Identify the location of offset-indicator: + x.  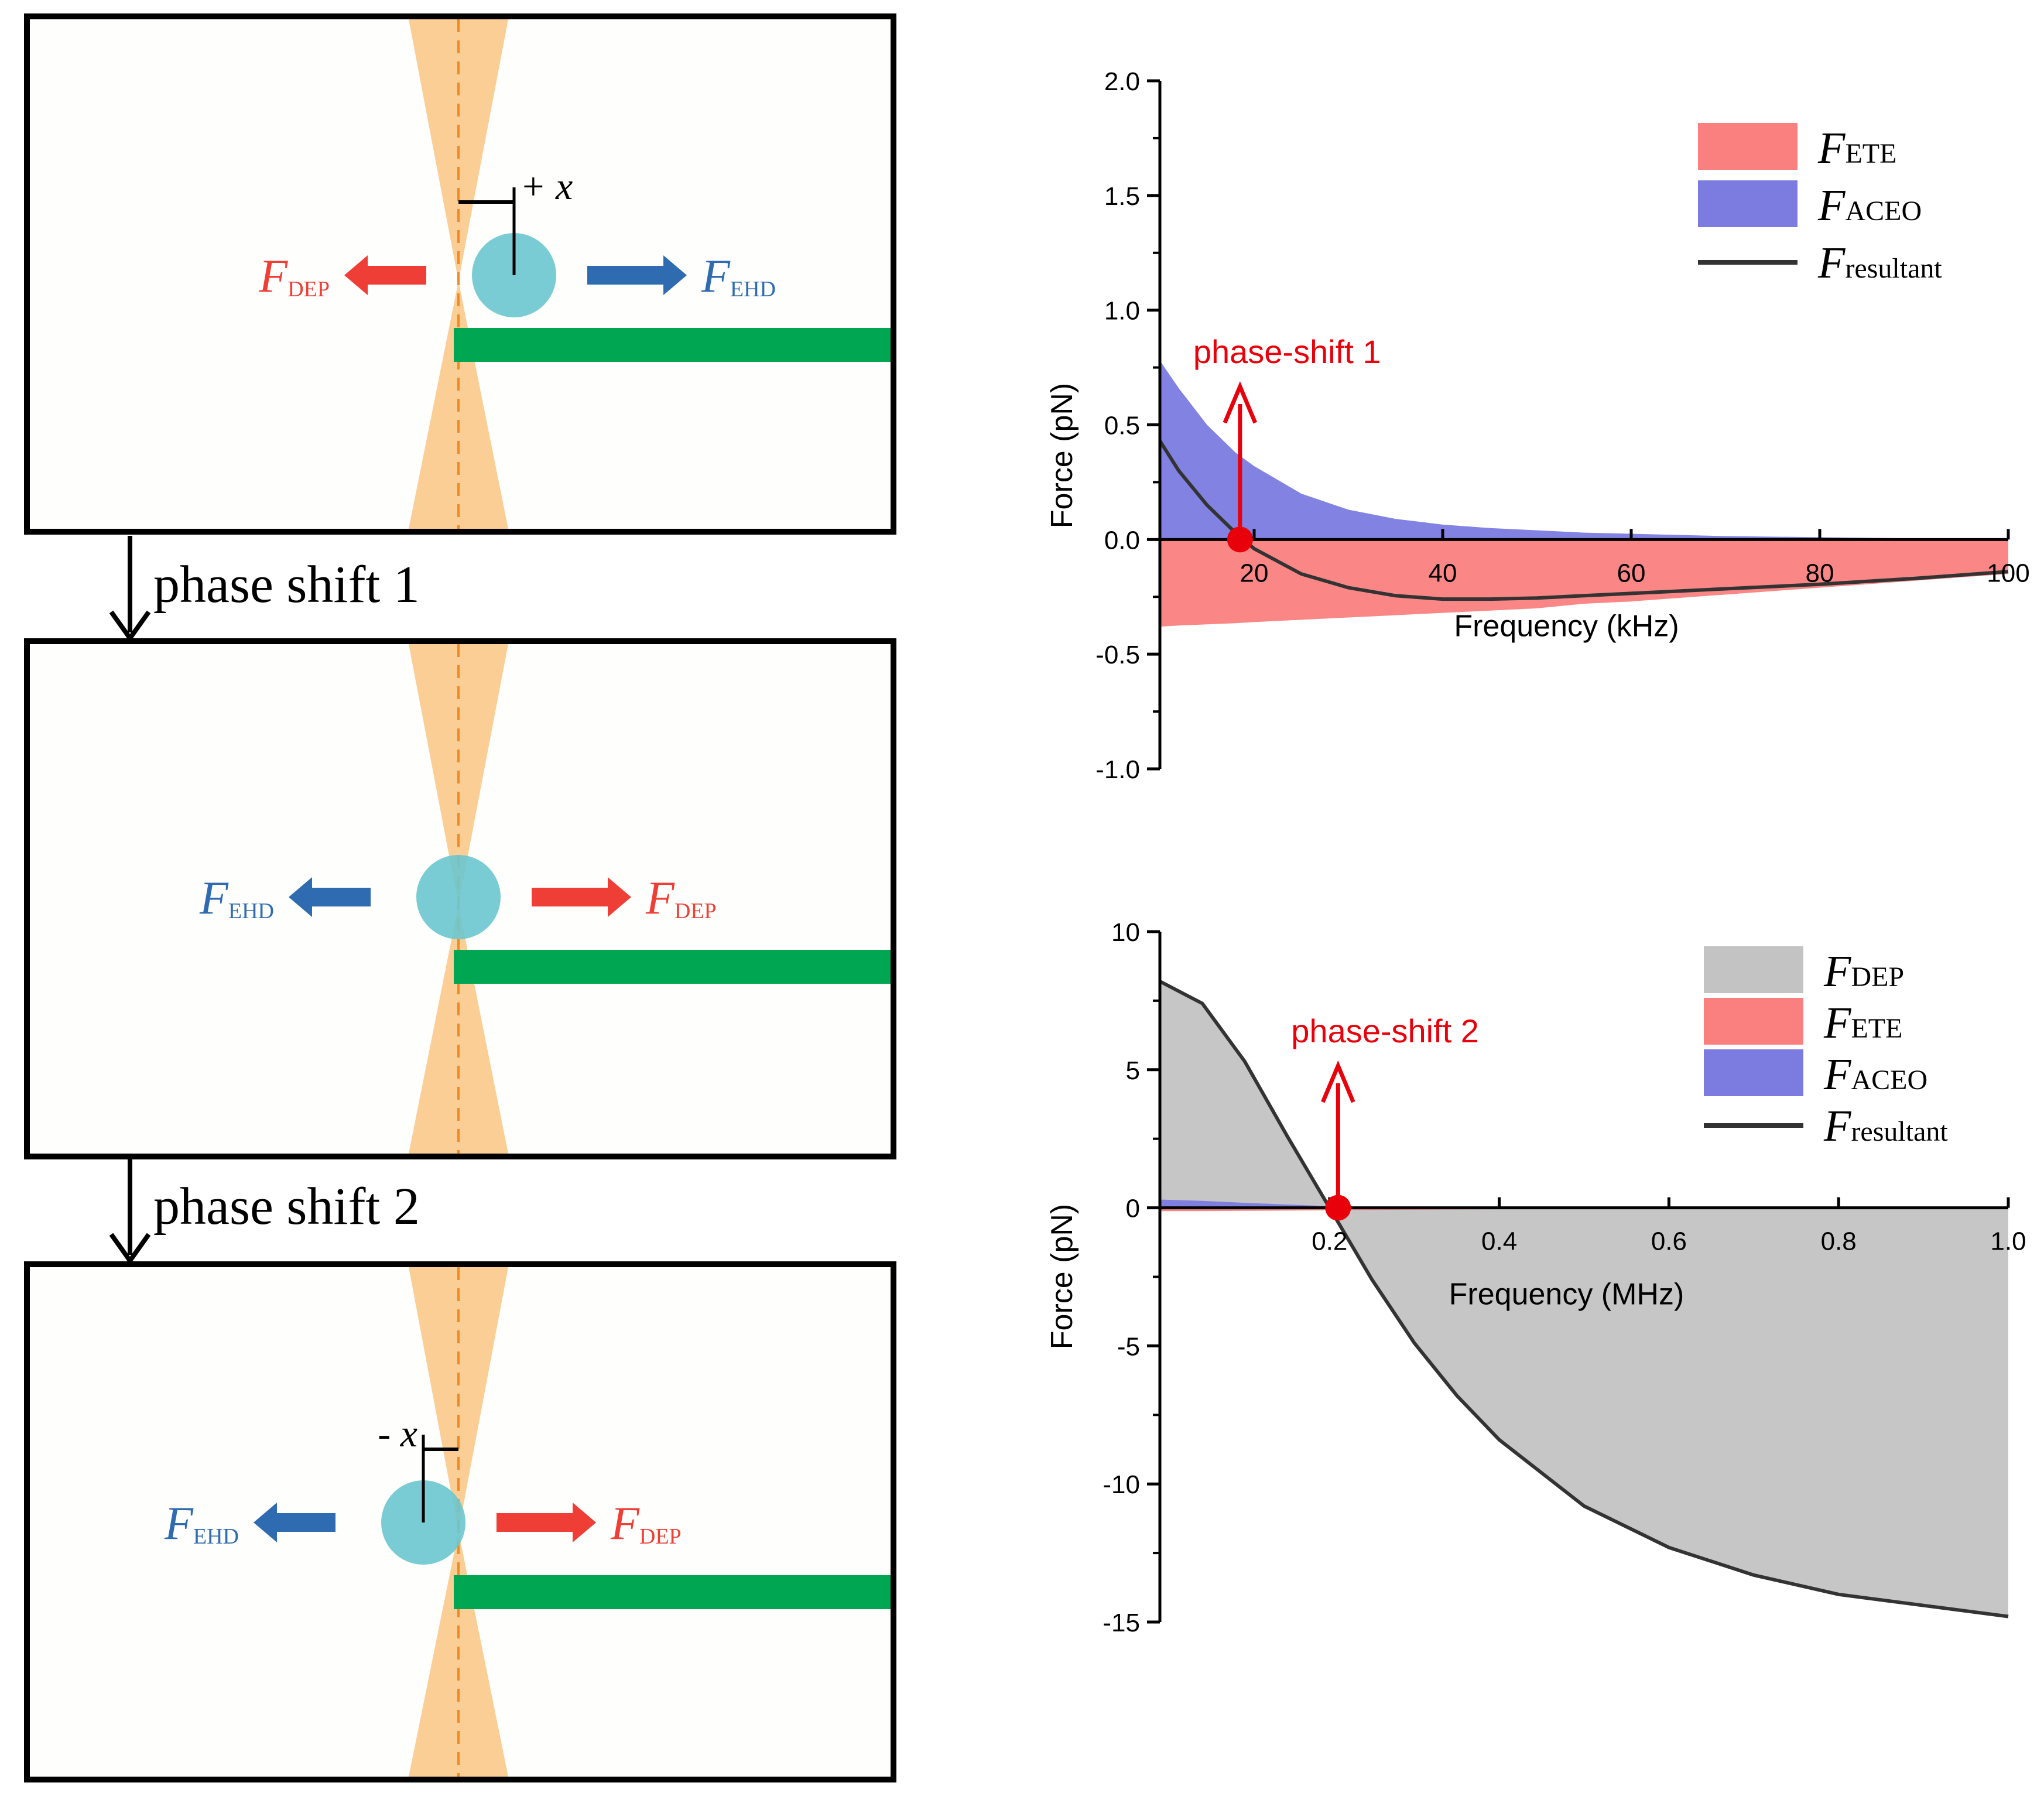
(515, 220).